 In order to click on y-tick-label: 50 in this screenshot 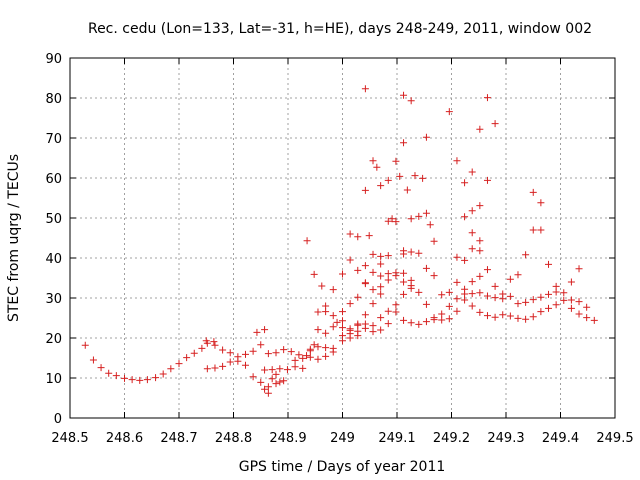, I will do `click(53, 219)`.